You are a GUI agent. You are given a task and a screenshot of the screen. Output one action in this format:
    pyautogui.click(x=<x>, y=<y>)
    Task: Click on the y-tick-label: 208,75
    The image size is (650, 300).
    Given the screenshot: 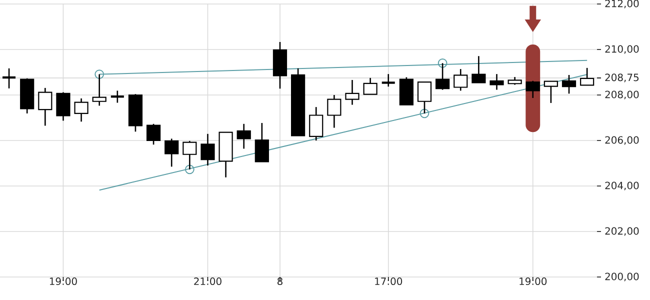 What is the action you would take?
    pyautogui.click(x=622, y=78)
    